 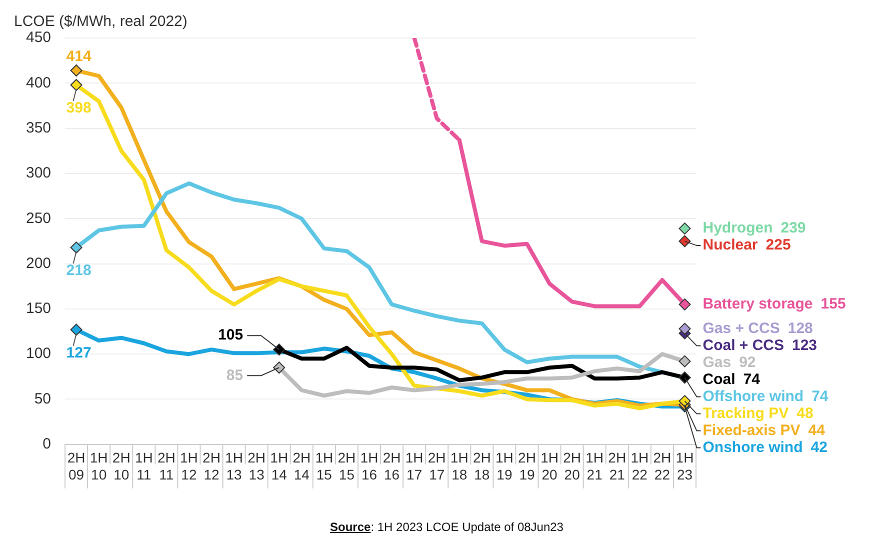 What do you see at coordinates (685, 466) in the screenshot?
I see `x-tick-label: 1H 23` at bounding box center [685, 466].